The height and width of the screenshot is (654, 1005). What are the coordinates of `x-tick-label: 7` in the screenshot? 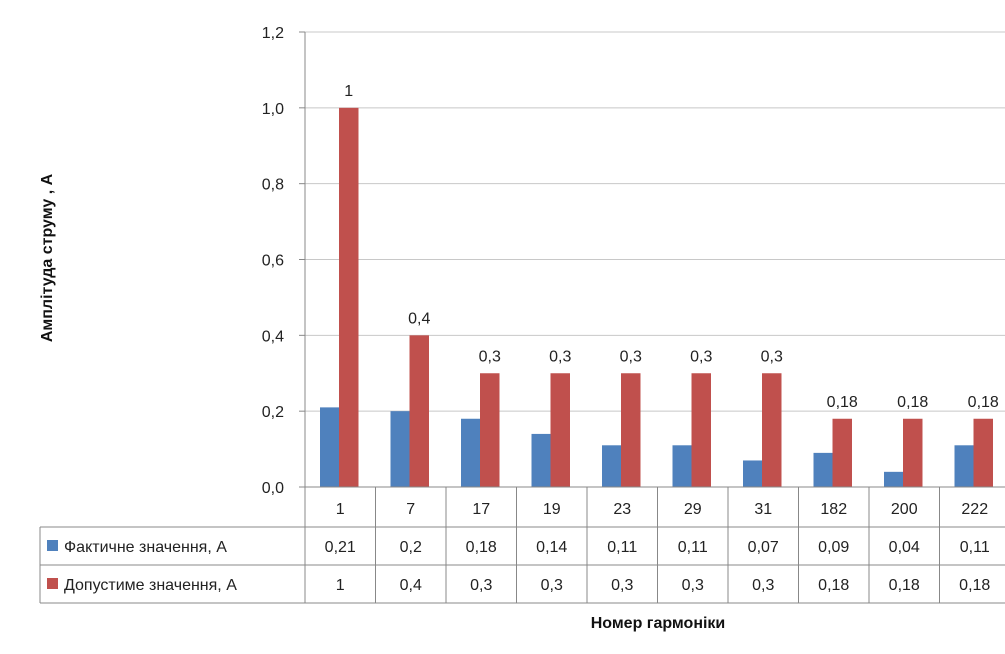 It's located at (410, 509).